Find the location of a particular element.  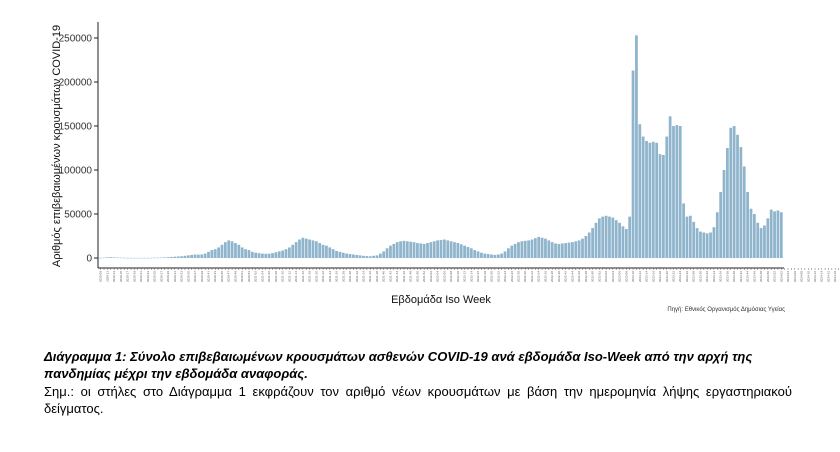

x-tick-label: 2021-14 is located at coordinates (296, 276).